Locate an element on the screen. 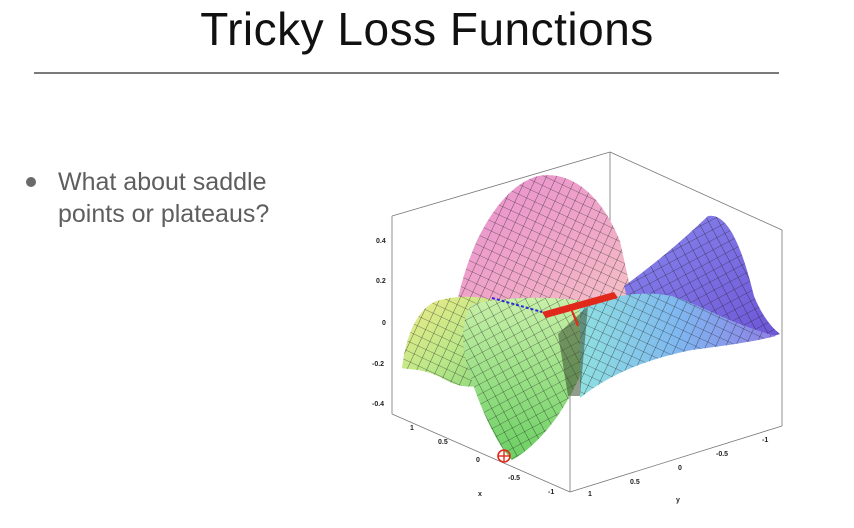 Image resolution: width=854 pixels, height=528 pixels. slide-title: Tricky Loss Functions is located at coordinates (427, 29).